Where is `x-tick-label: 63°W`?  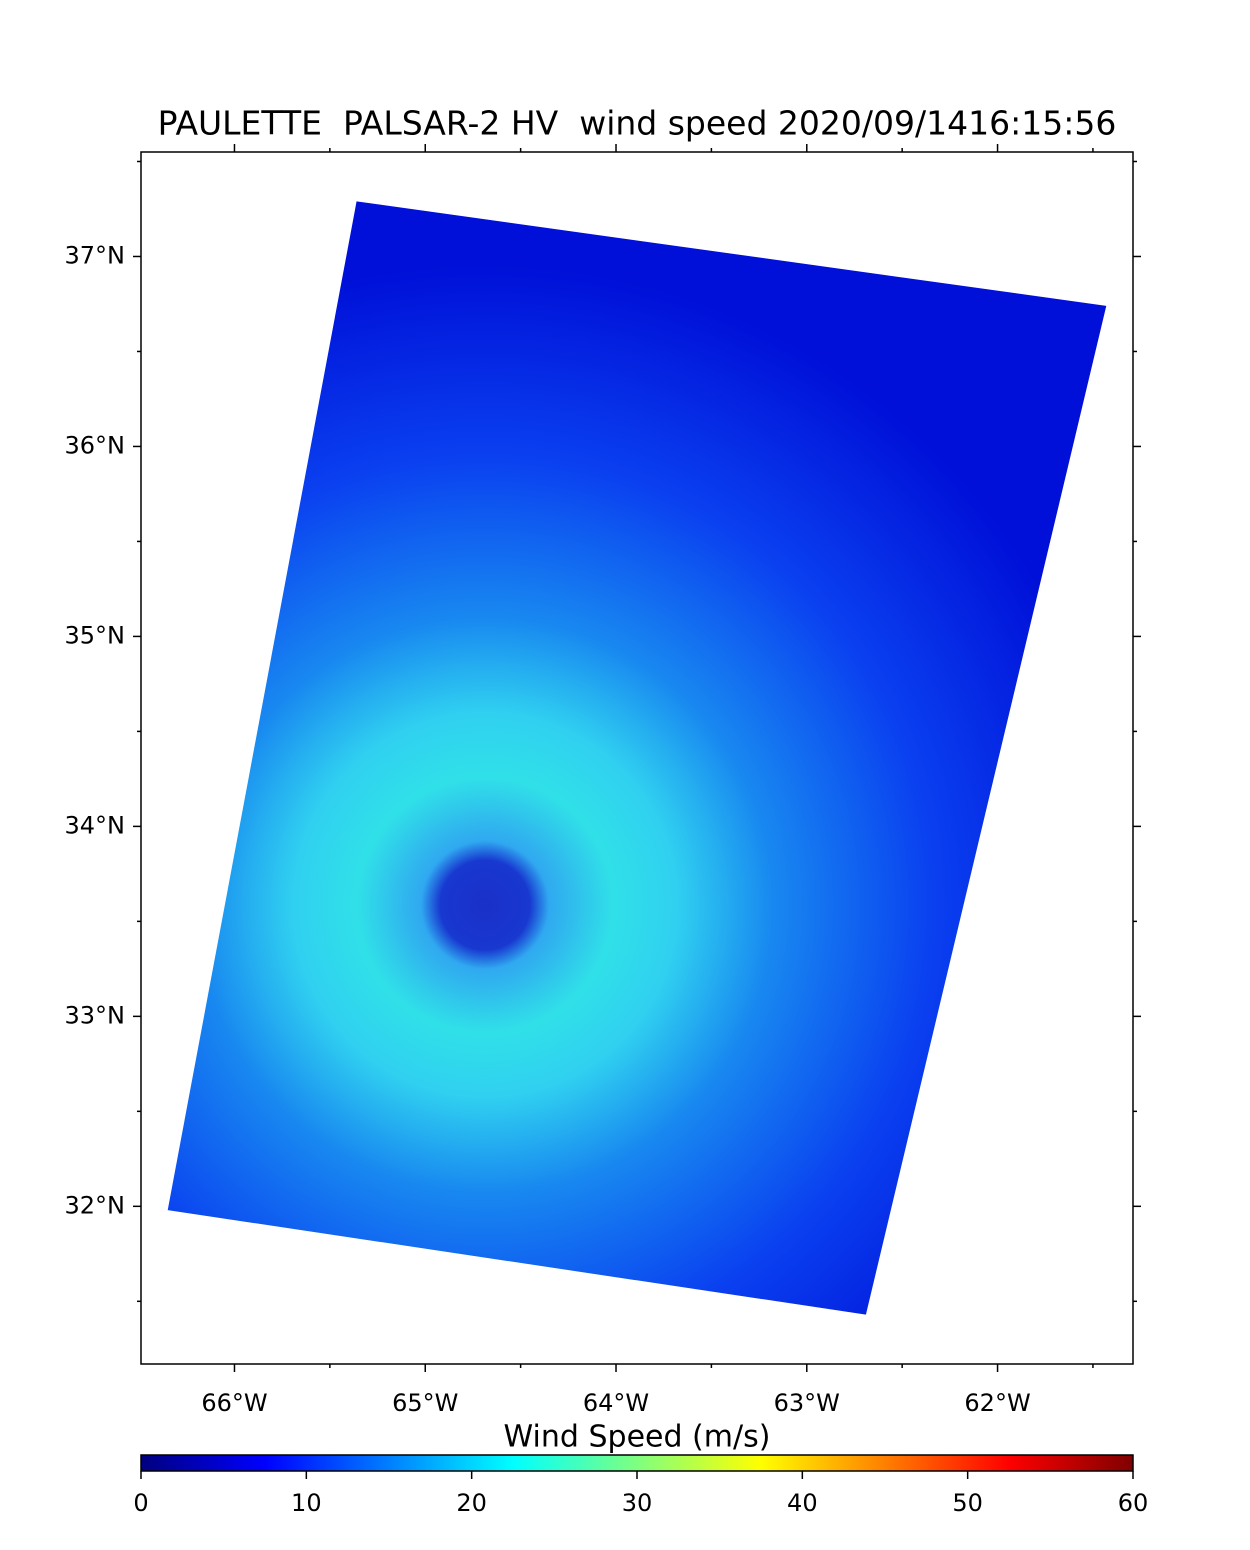 x-tick-label: 63°W is located at coordinates (807, 1403).